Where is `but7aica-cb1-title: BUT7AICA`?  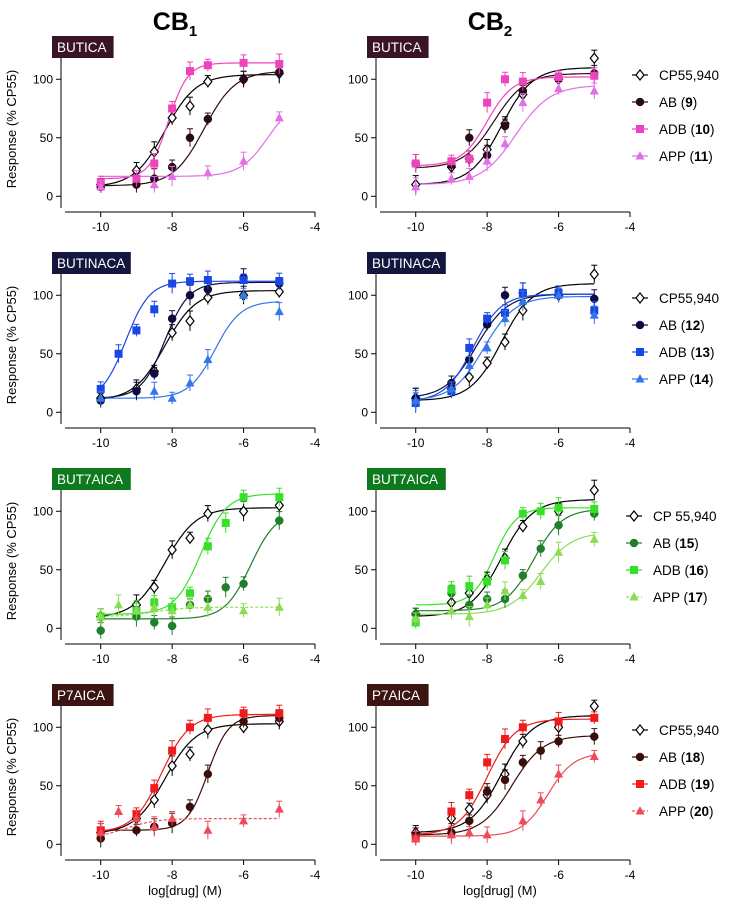 but7aica-cb1-title: BUT7AICA is located at coordinates (90, 479).